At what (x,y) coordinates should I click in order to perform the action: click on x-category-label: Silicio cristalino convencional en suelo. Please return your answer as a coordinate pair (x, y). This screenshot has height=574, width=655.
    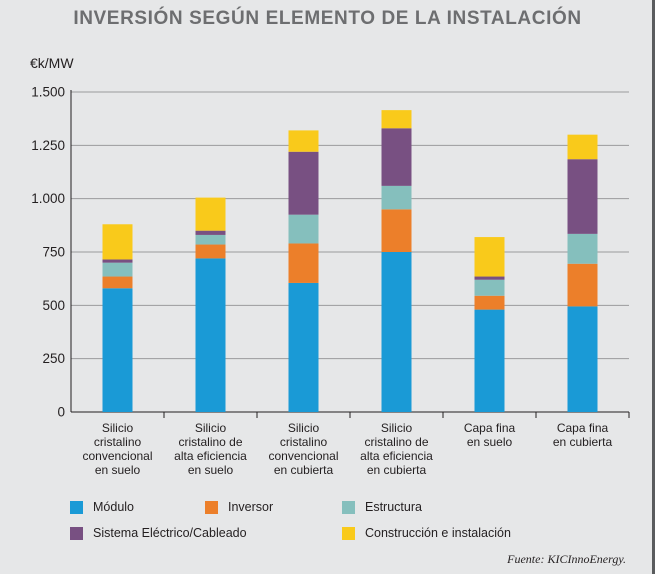
    Looking at the image, I should click on (117, 449).